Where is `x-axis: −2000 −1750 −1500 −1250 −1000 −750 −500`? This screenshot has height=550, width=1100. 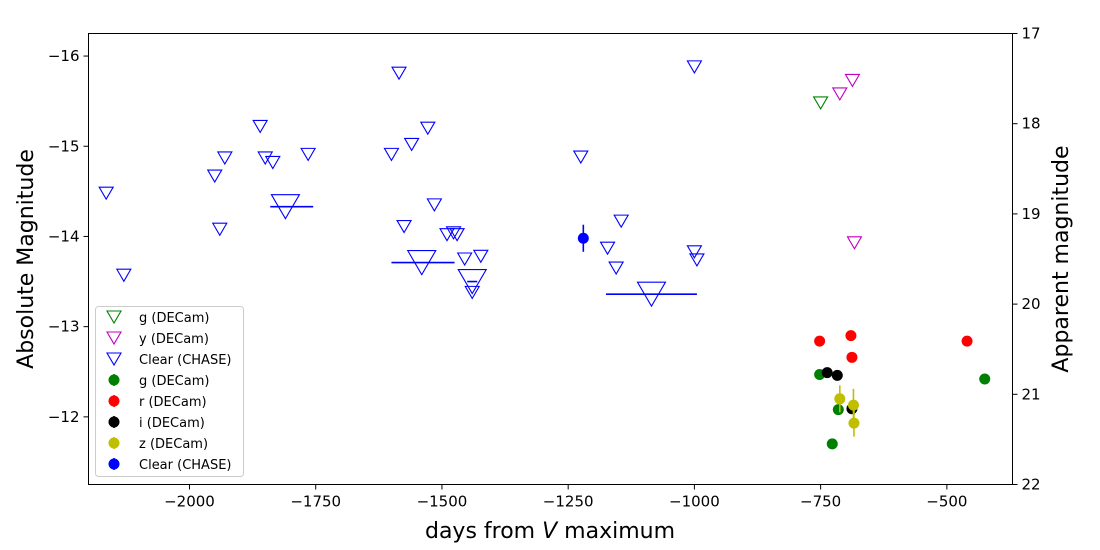
x-axis: −2000 −1750 −1500 −1250 −1000 −750 −500 is located at coordinates (565, 497).